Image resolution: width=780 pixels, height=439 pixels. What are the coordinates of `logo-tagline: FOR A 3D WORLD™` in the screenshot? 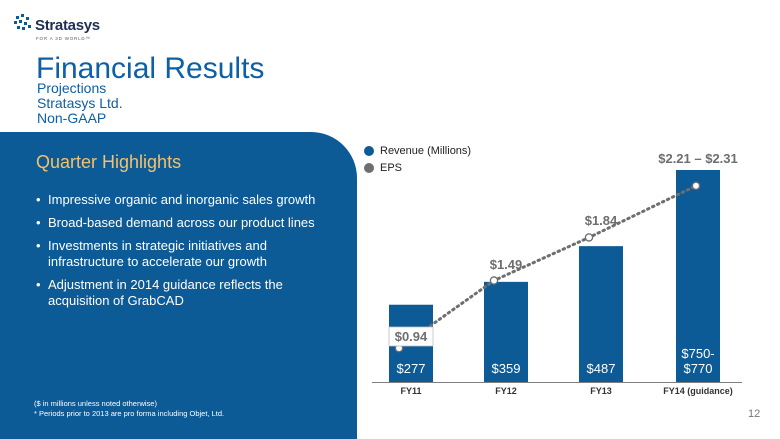 It's located at (63, 38).